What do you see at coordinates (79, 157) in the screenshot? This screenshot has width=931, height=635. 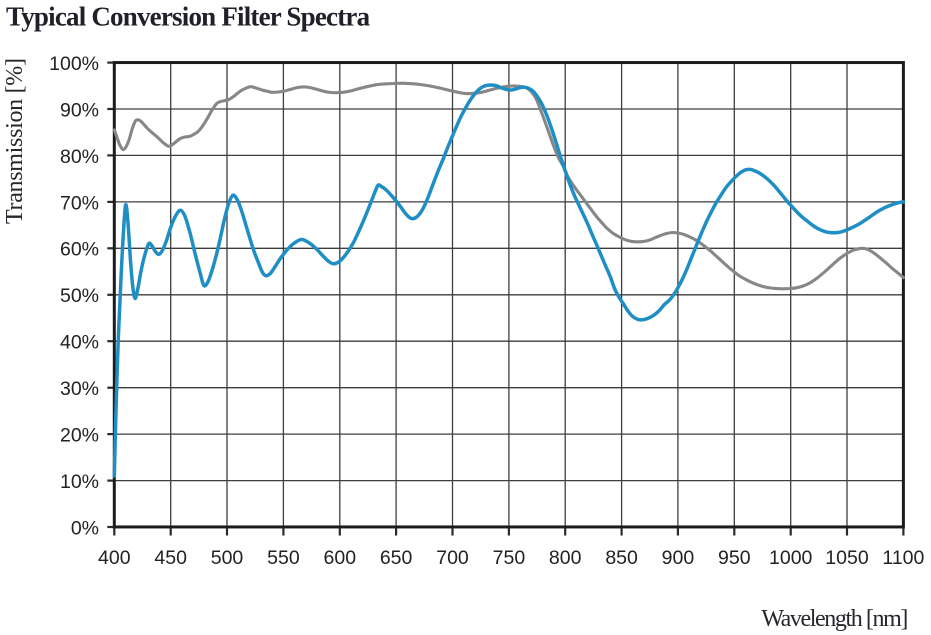 I see `svg-text: 80%` at bounding box center [79, 157].